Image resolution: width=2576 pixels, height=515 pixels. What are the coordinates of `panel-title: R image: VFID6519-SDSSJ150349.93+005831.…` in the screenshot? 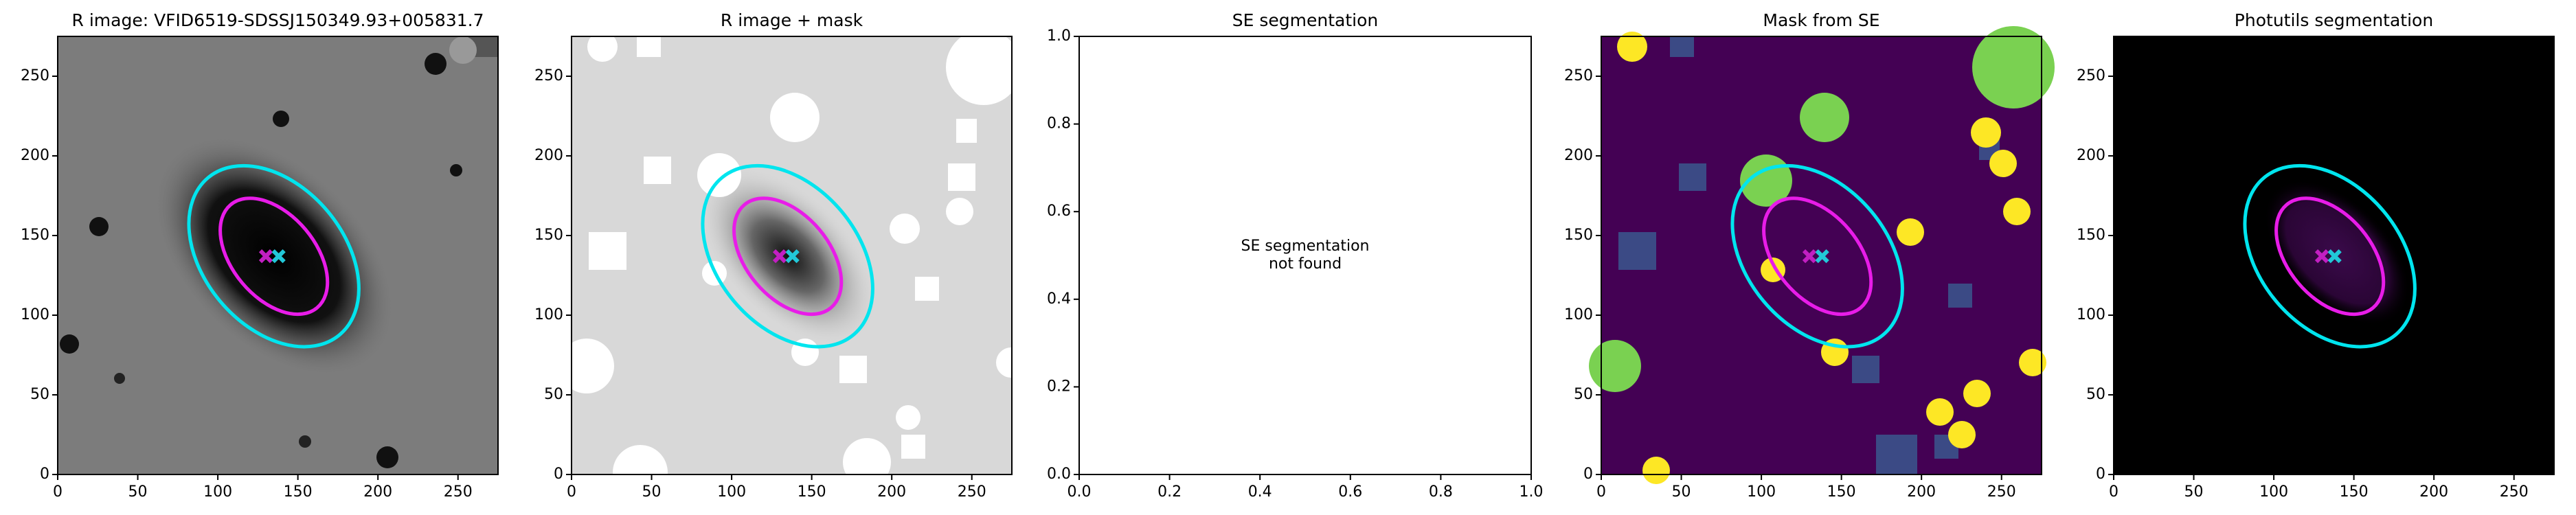 It's located at (278, 20).